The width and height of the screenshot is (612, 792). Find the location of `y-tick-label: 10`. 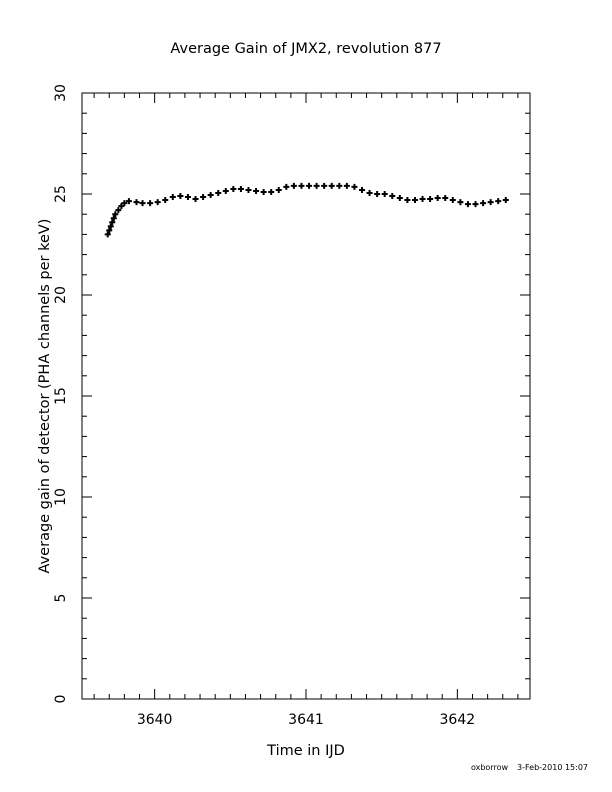

y-tick-label: 10 is located at coordinates (61, 497).